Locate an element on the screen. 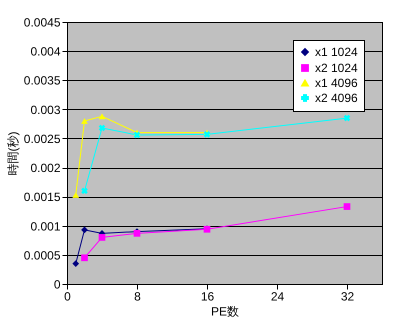 The height and width of the screenshot is (323, 396). y-axis-title: 時間(秒) is located at coordinates (13, 154).